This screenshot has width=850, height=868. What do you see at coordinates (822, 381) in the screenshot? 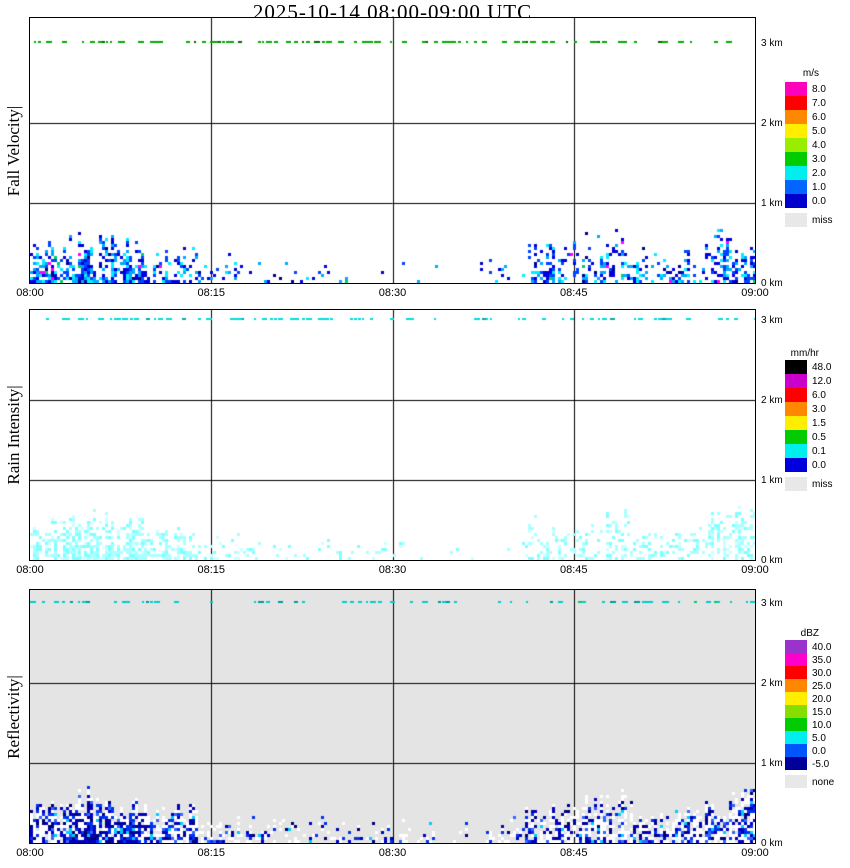
I see `legend-value-label: 12.0` at bounding box center [822, 381].